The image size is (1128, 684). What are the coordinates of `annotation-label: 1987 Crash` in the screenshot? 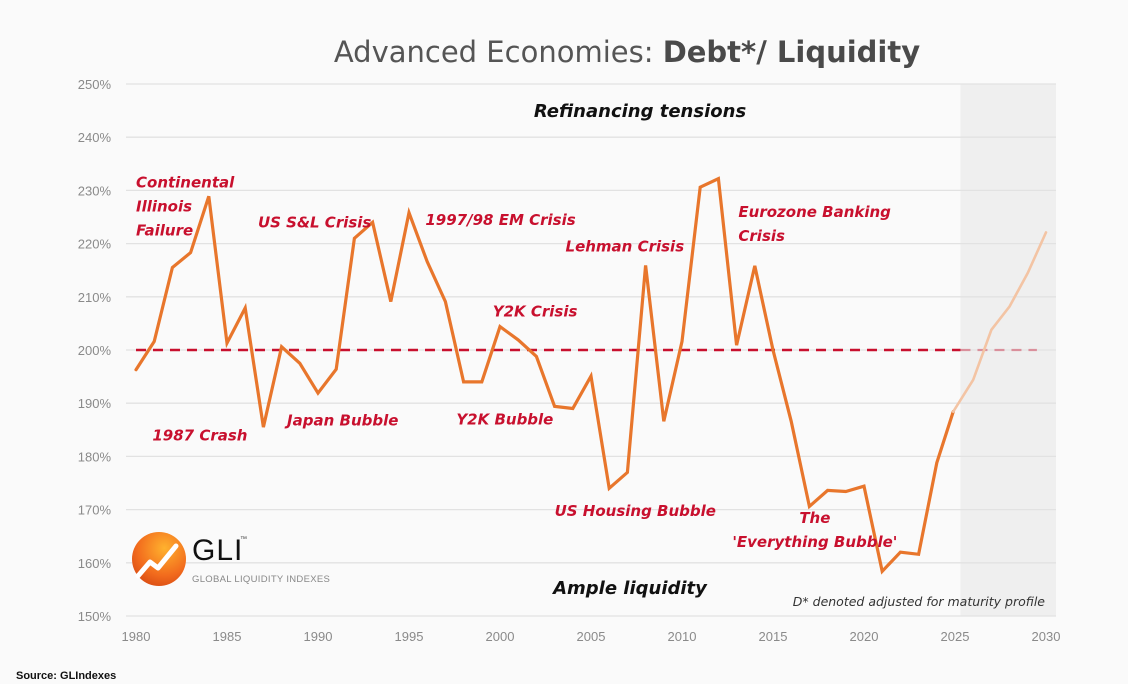 It's located at (199, 435).